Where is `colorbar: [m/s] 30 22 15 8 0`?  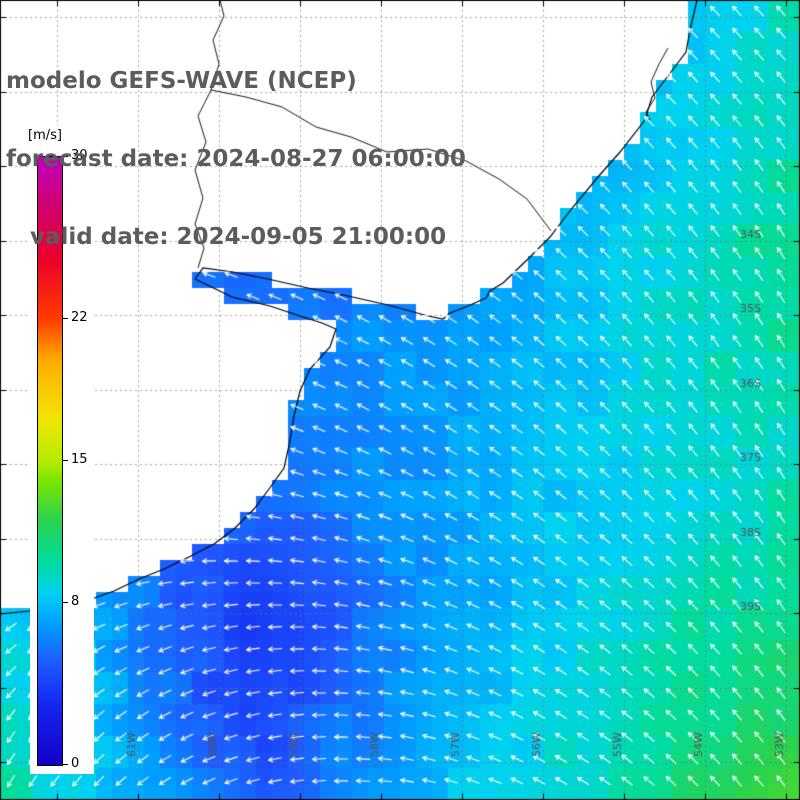
colorbar: [m/s] 30 22 15 8 0 is located at coordinates (61, 450).